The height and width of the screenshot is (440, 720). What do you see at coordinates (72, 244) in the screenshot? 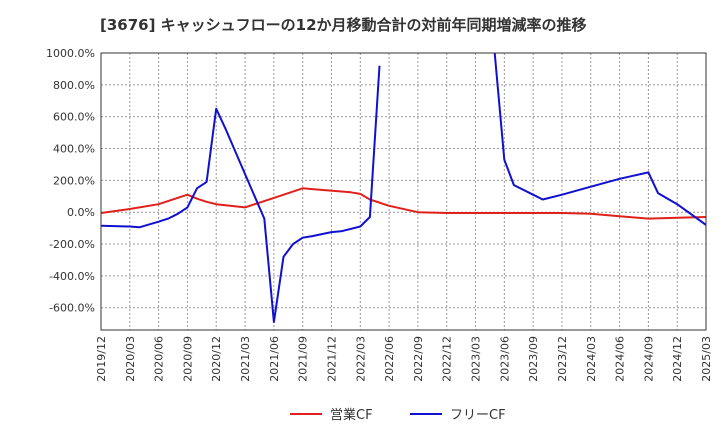
I see `y-tick-label: -200.0%` at bounding box center [72, 244].